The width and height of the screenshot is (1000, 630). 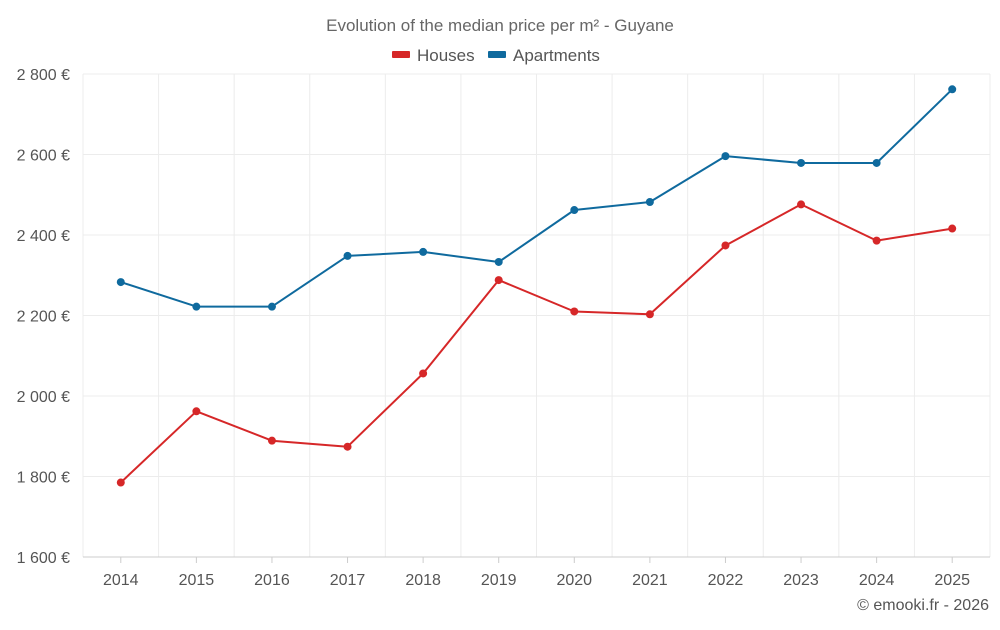 I want to click on y-tick-label: 1 600 €, so click(x=43, y=558).